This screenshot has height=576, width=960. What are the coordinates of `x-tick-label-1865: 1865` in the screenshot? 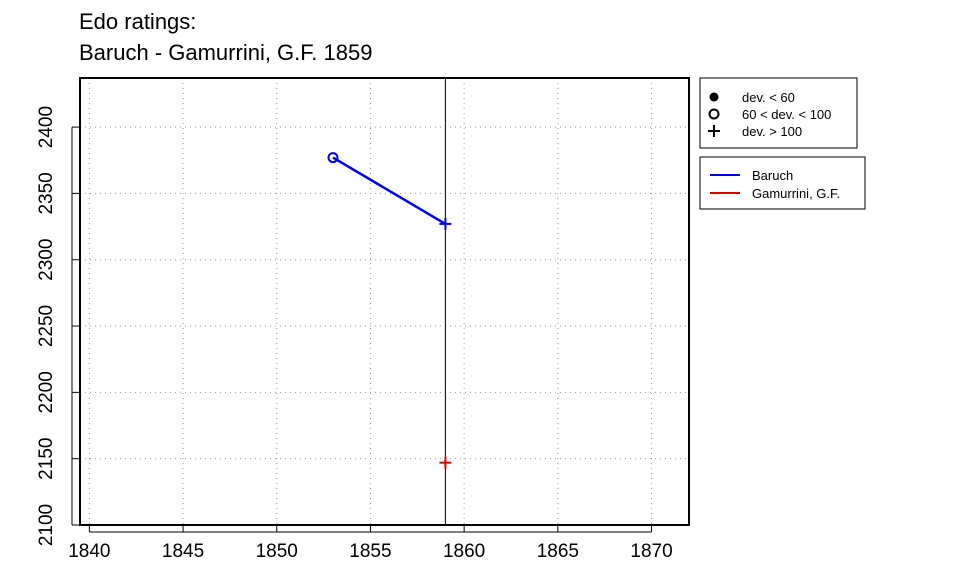 It's located at (558, 551).